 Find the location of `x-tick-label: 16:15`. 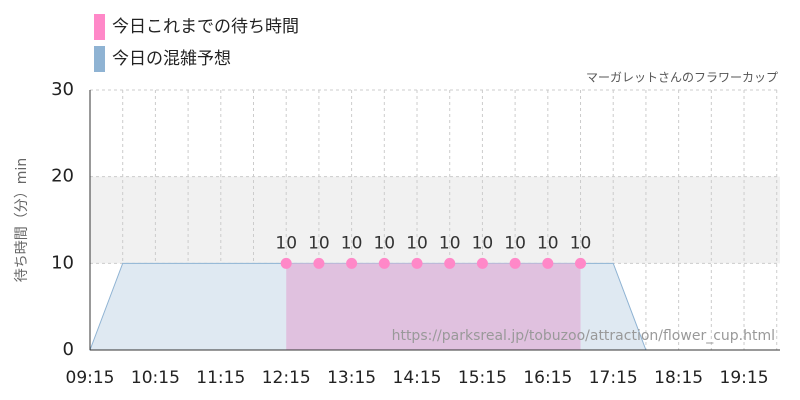

x-tick-label: 16:15 is located at coordinates (547, 378).